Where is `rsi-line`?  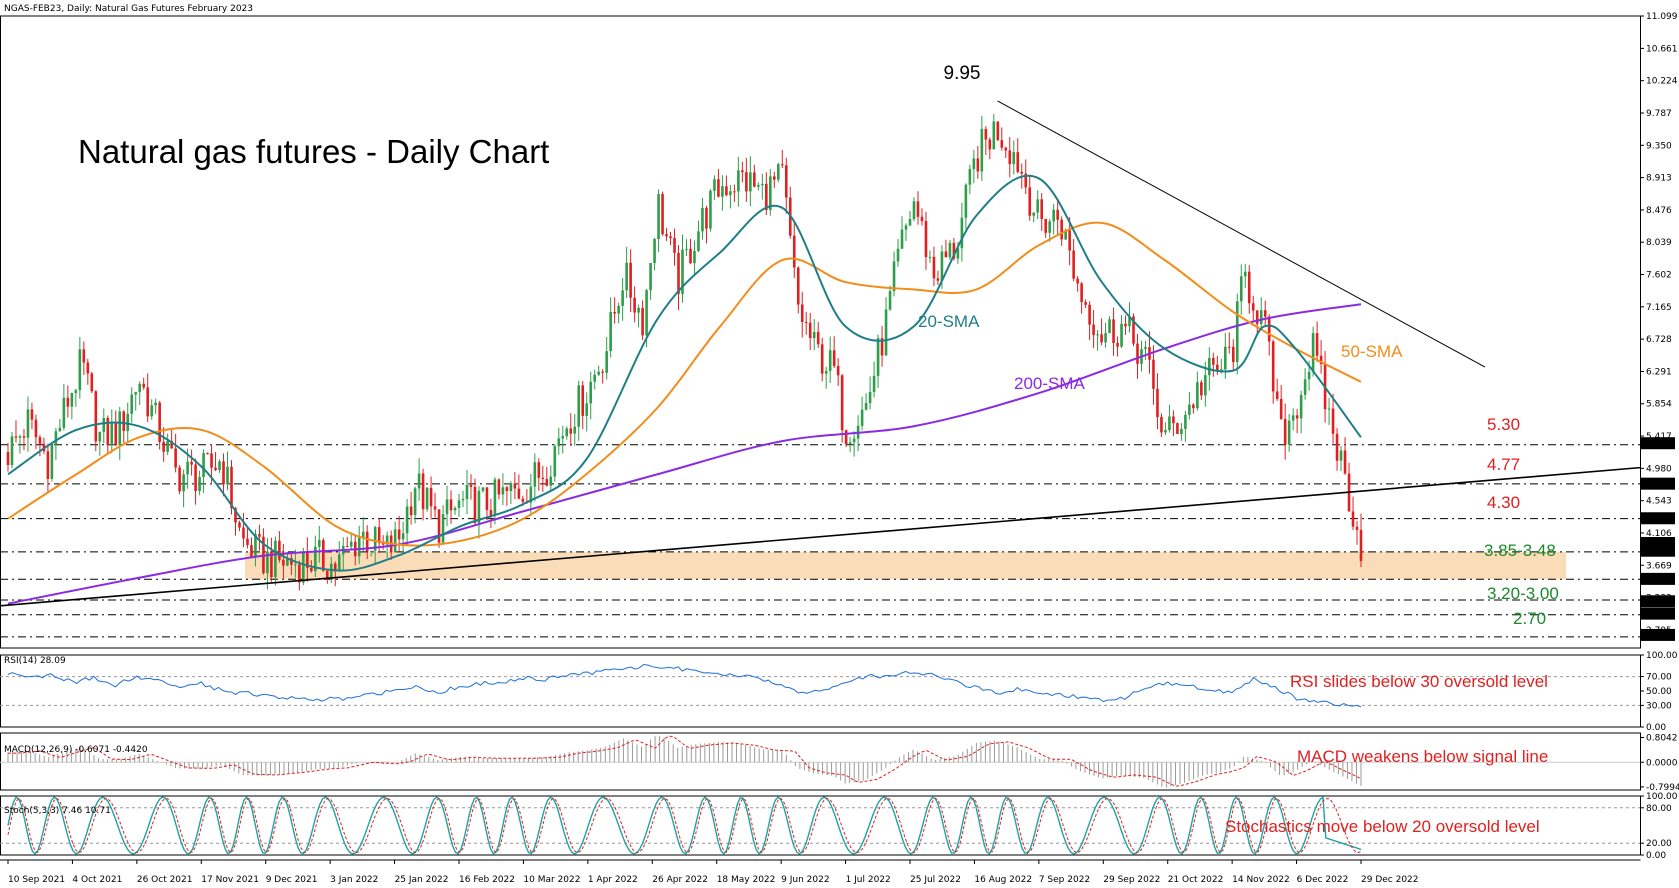 rsi-line is located at coordinates (684, 685).